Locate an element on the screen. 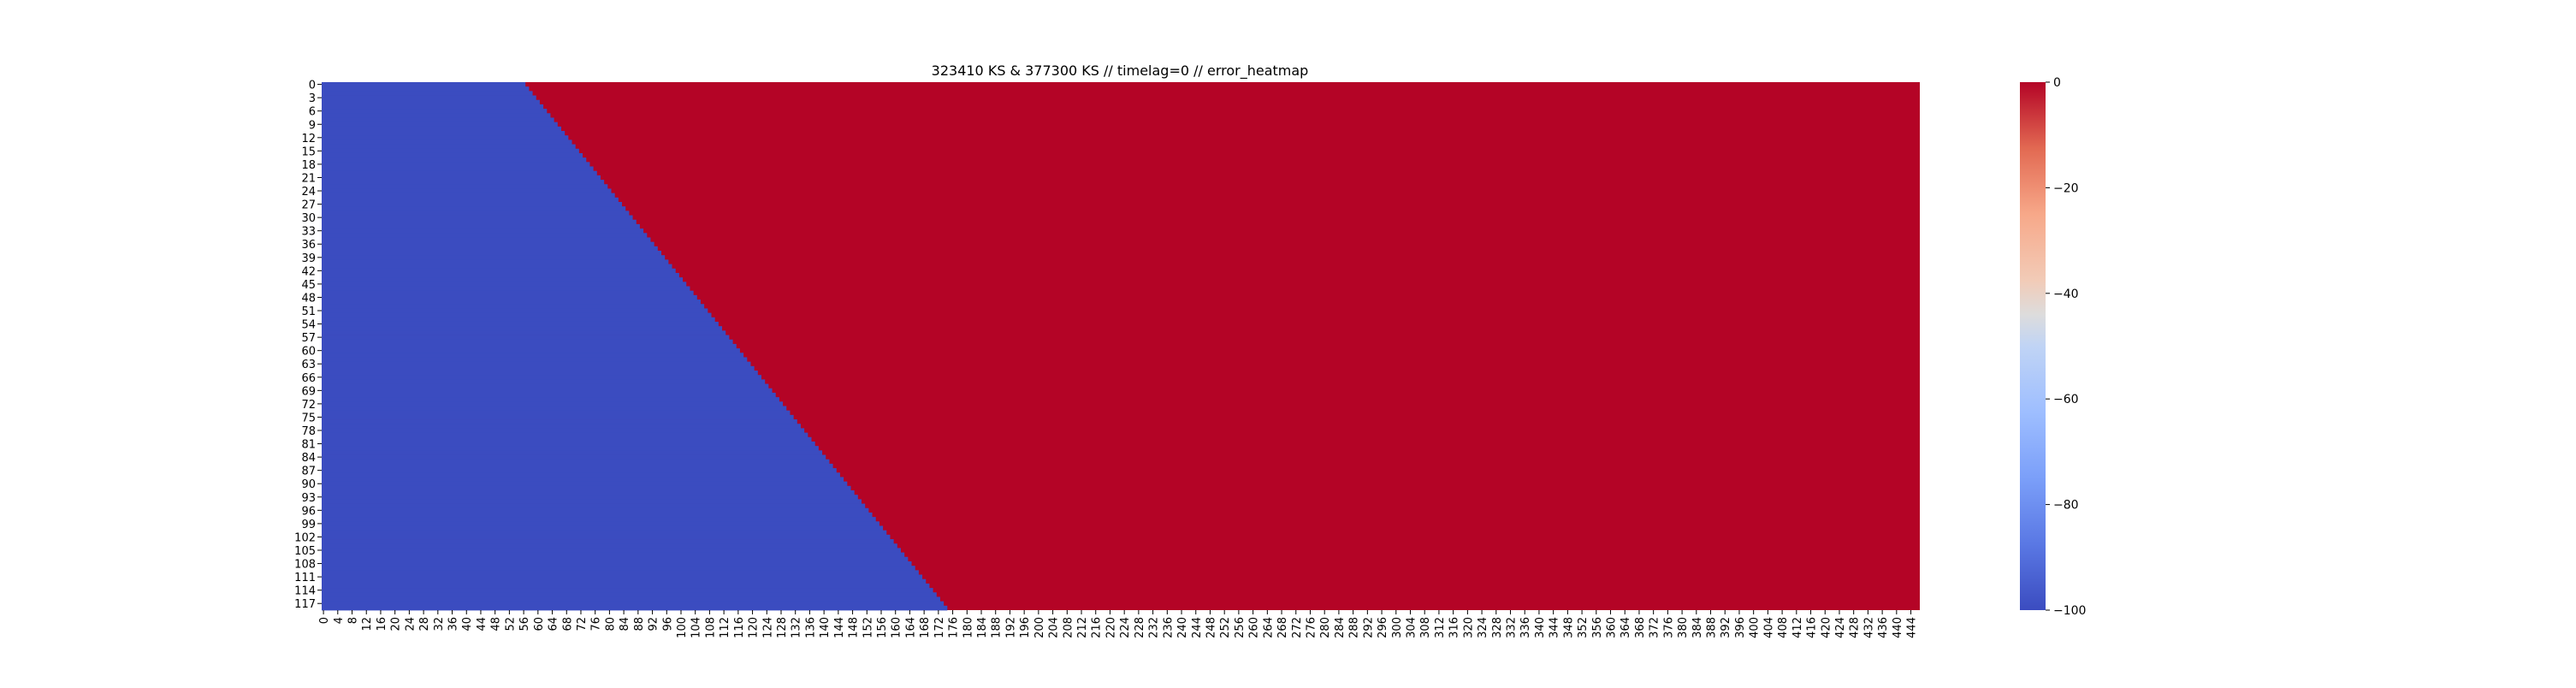  x-tick-label: 68 is located at coordinates (567, 624).